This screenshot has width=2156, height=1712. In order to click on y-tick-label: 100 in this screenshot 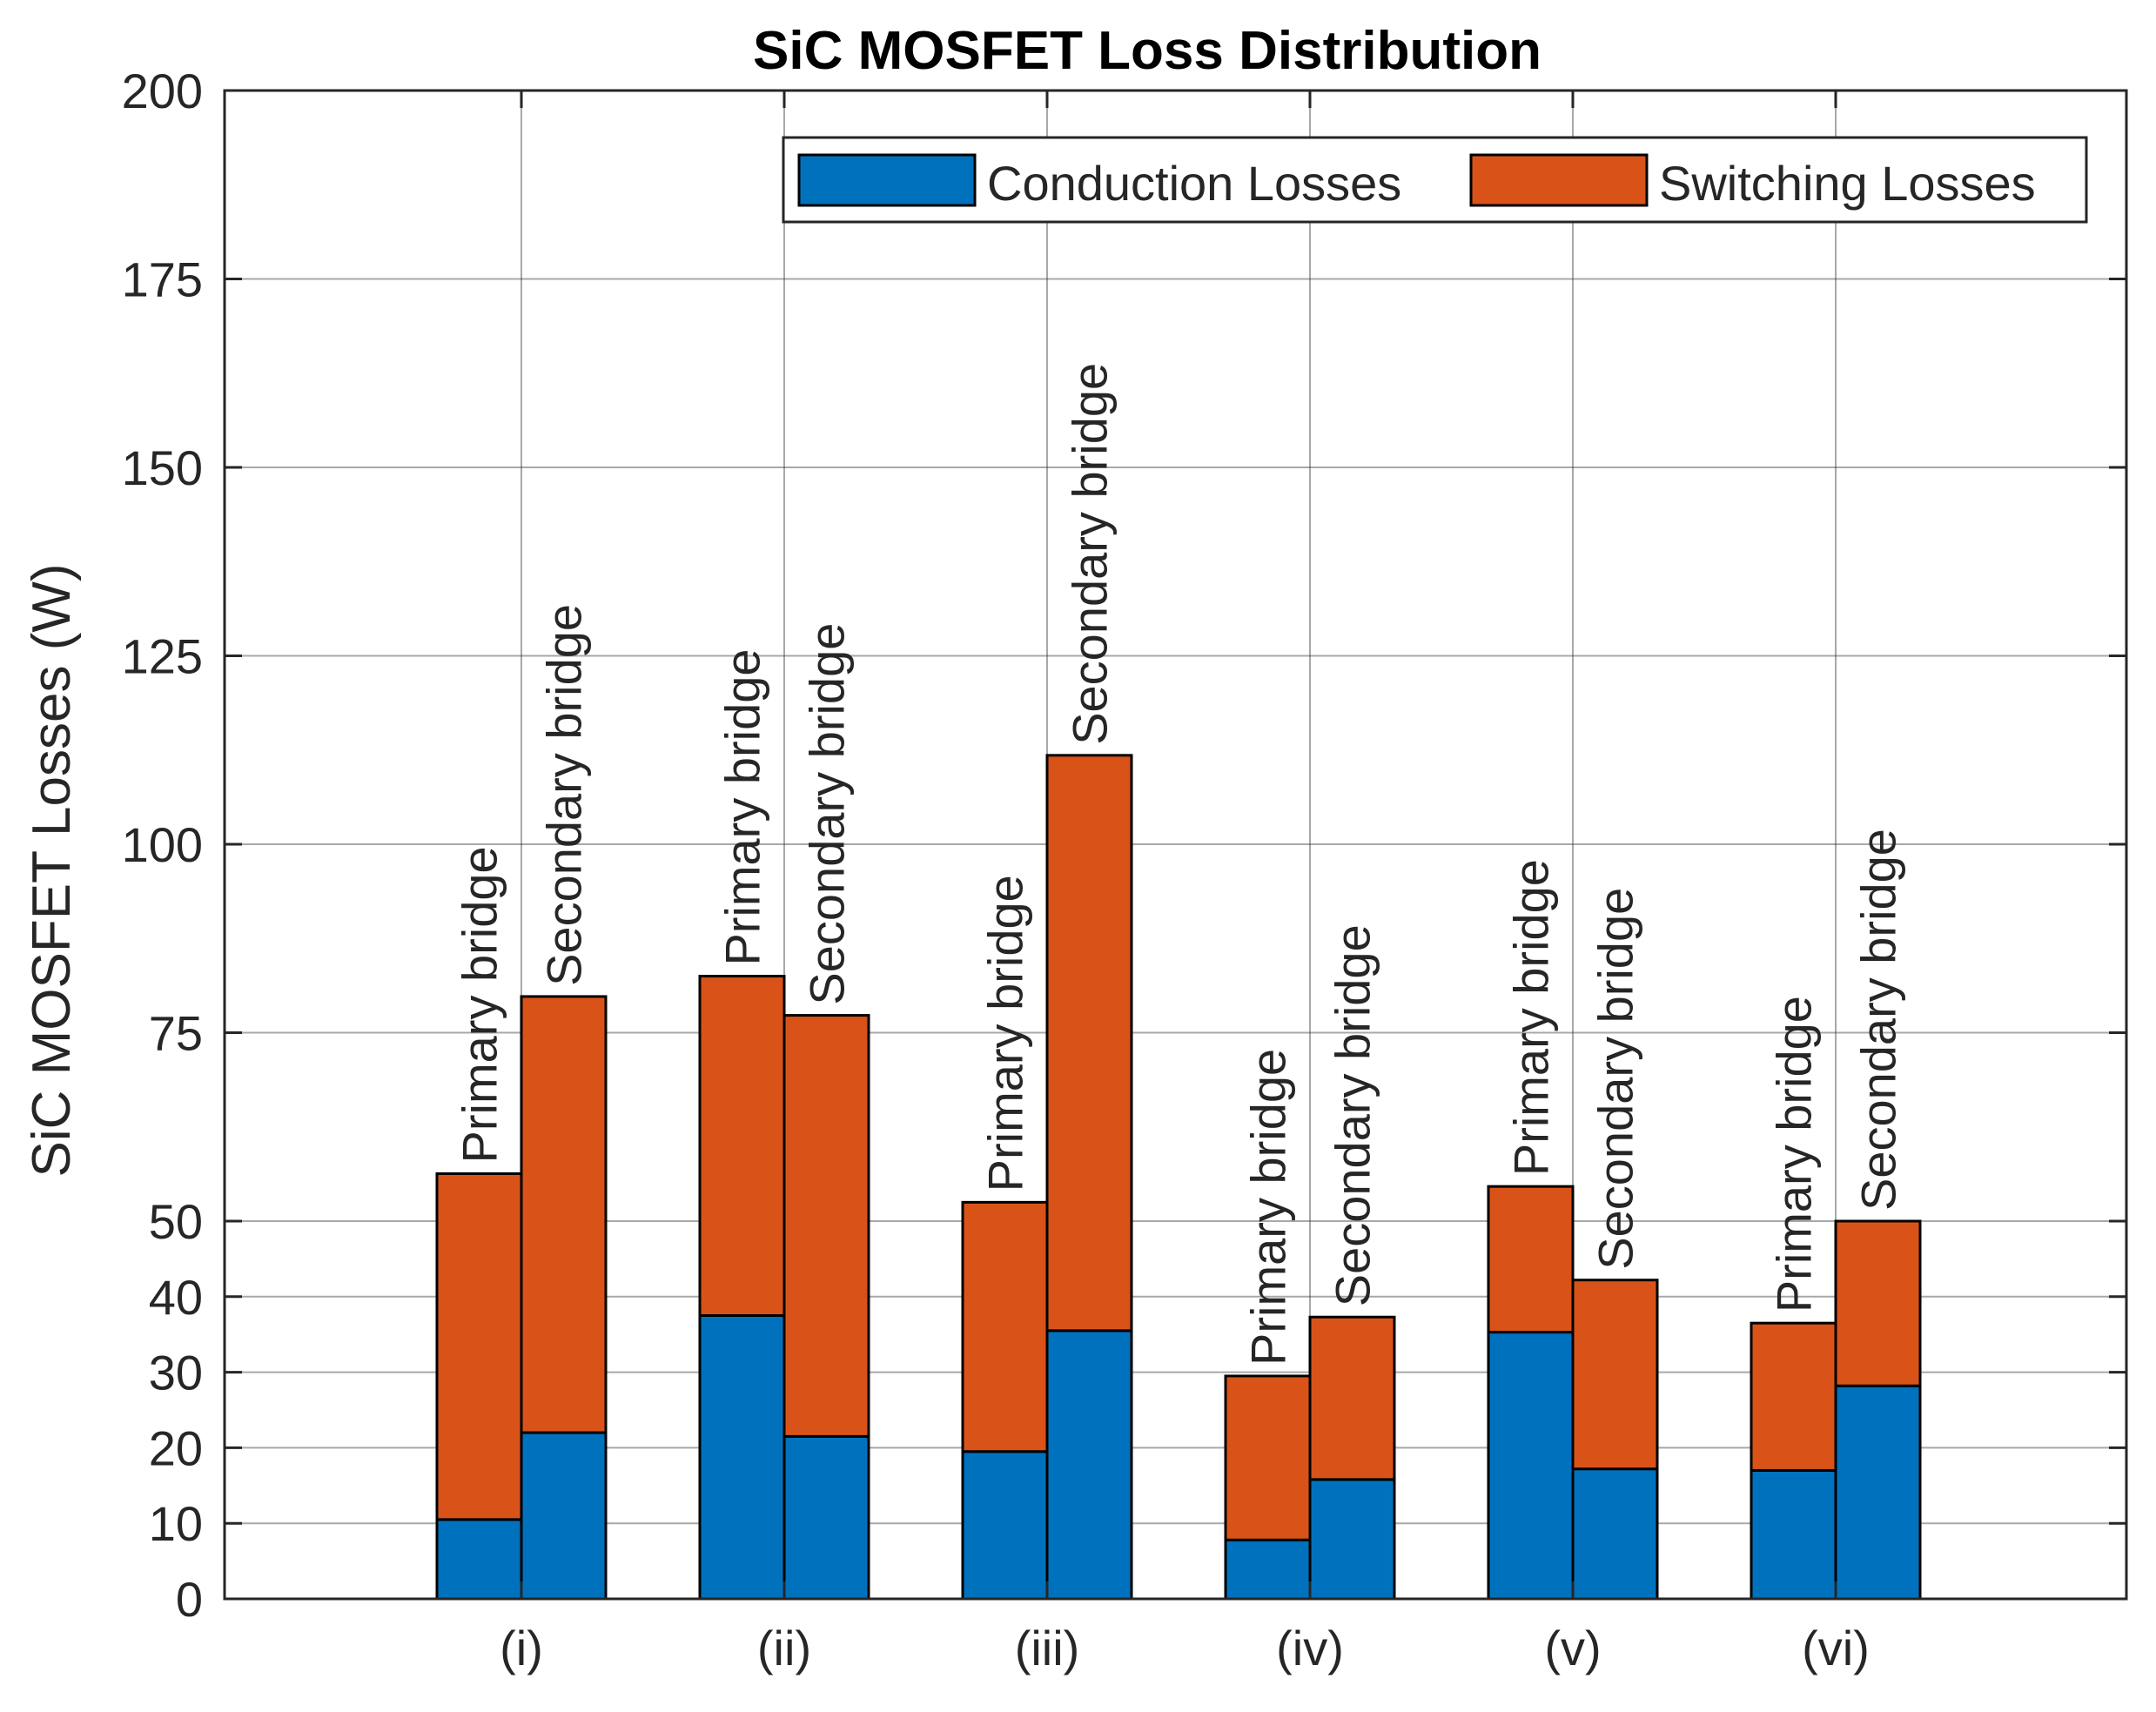, I will do `click(162, 844)`.